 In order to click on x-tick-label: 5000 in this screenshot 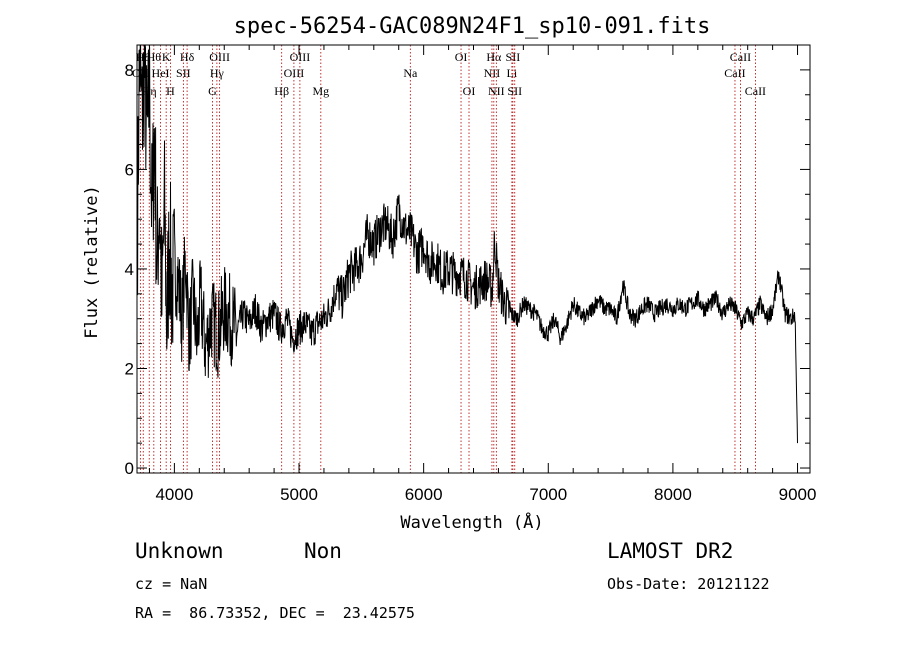, I will do `click(299, 494)`.